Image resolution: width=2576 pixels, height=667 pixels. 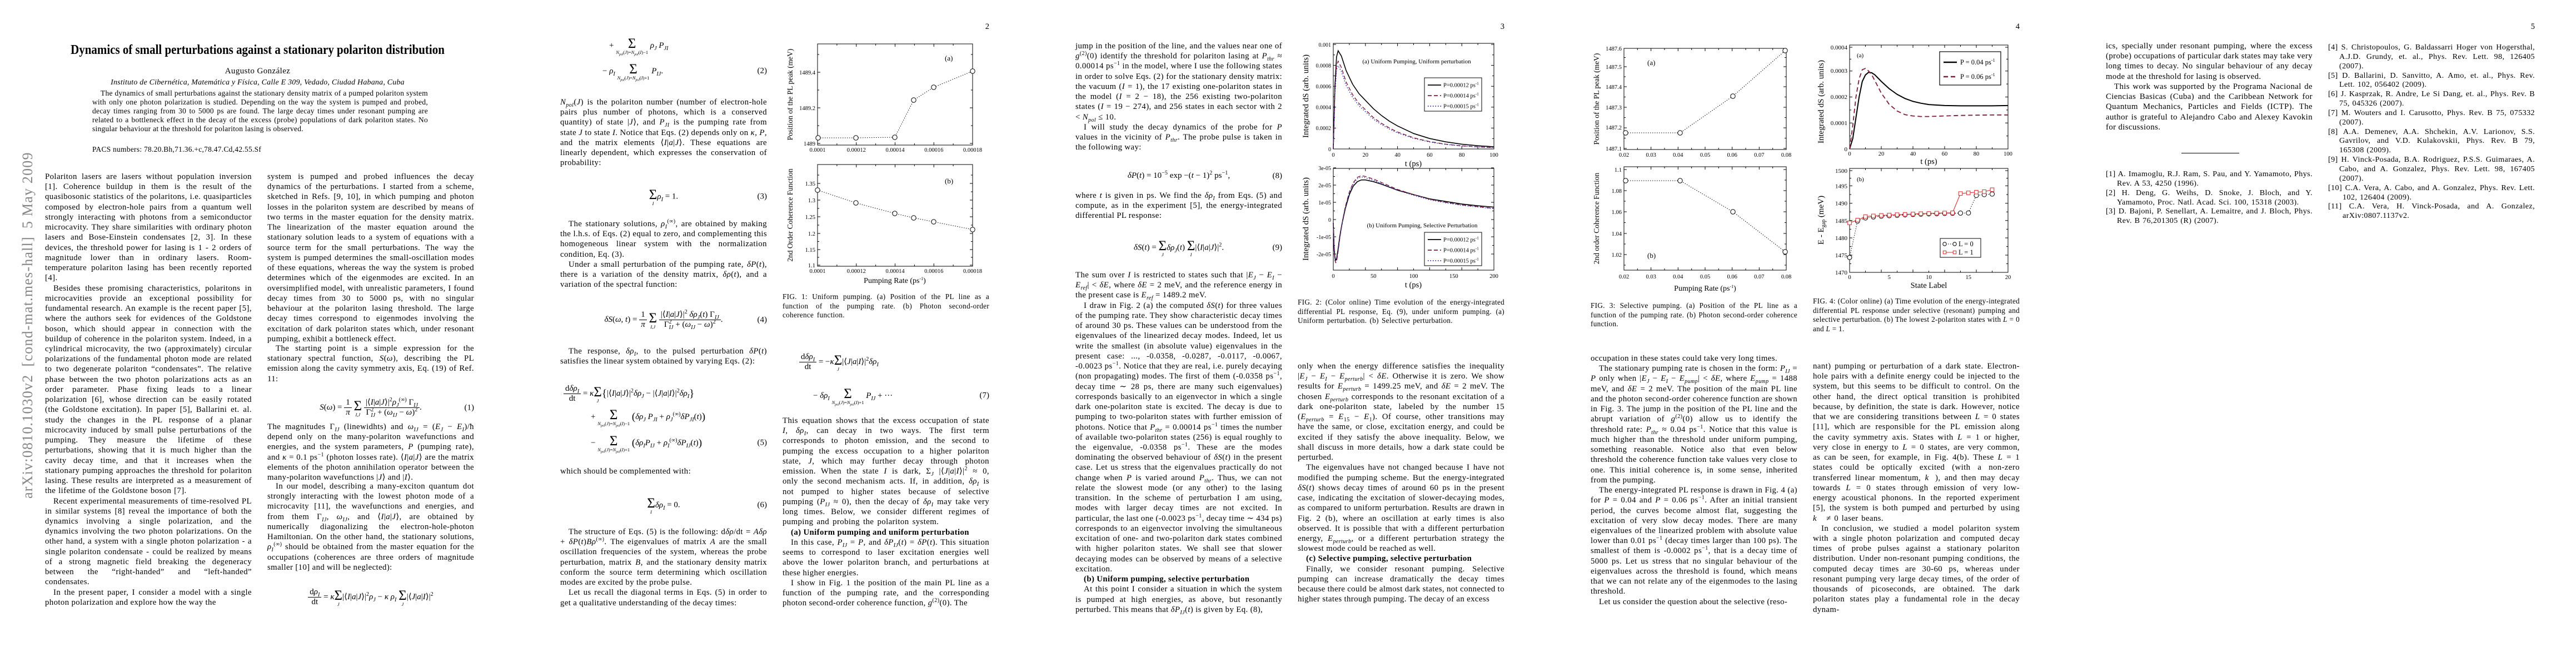 I want to click on svg-text: L = 1, so click(x=1966, y=252).